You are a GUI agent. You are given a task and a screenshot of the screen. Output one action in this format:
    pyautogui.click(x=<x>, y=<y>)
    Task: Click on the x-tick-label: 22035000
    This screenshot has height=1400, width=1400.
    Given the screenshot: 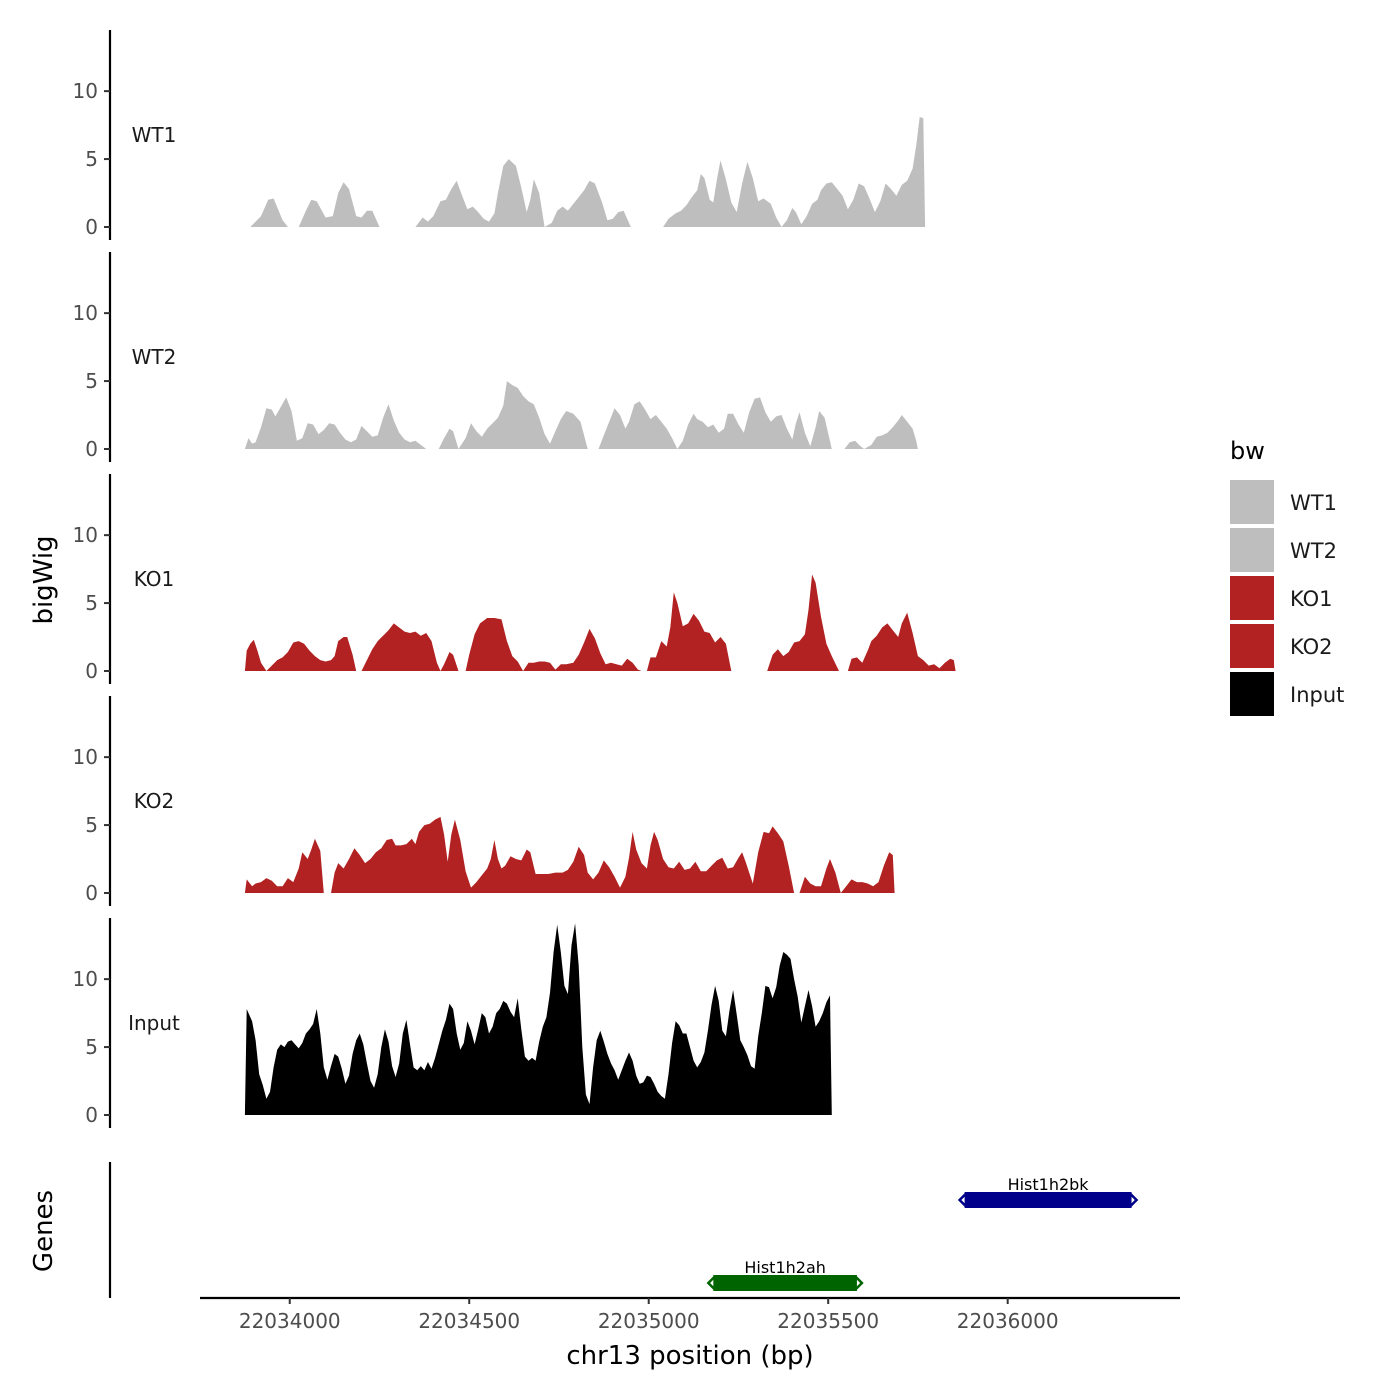 What is the action you would take?
    pyautogui.click(x=649, y=1321)
    